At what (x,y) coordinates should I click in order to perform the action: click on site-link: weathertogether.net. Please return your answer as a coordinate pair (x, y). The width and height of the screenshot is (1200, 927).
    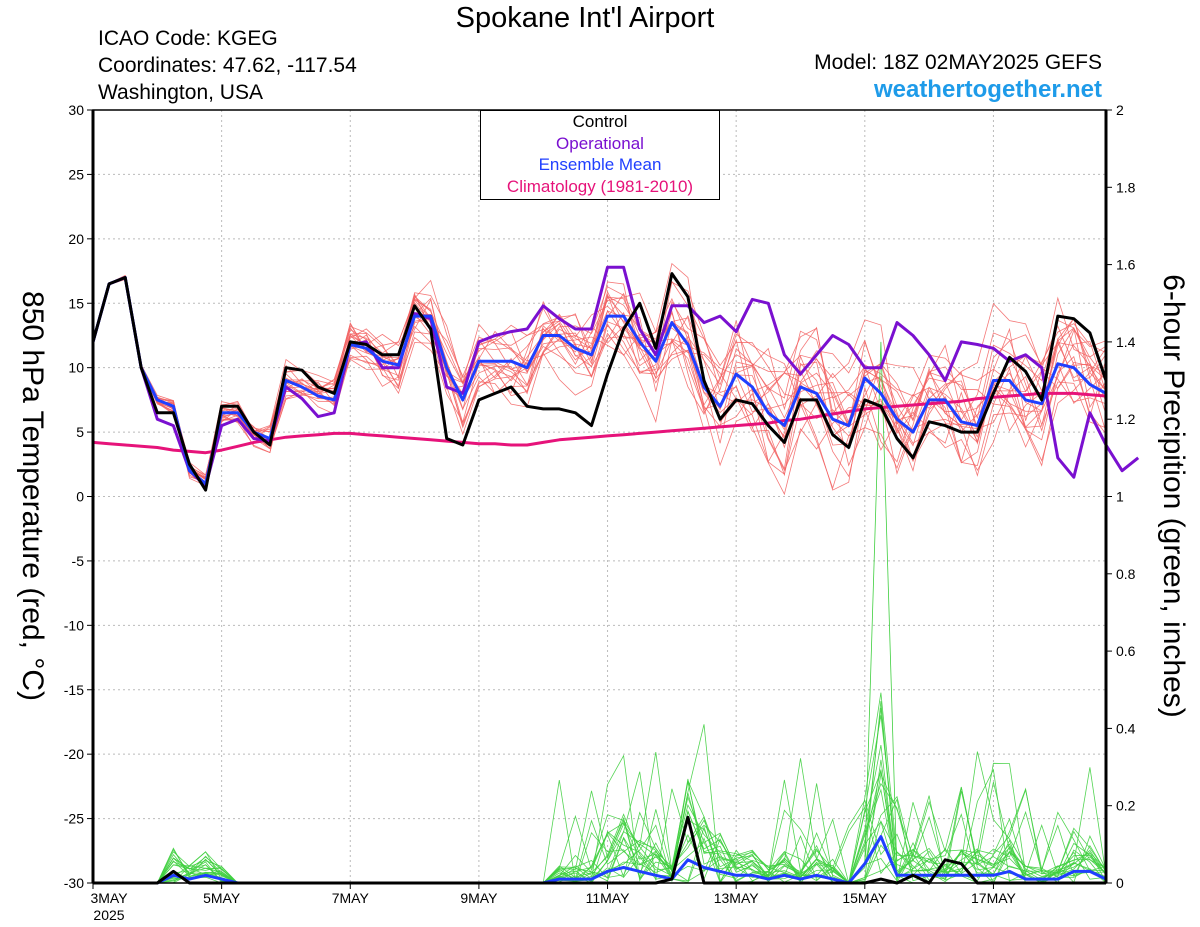
    Looking at the image, I should click on (987, 89).